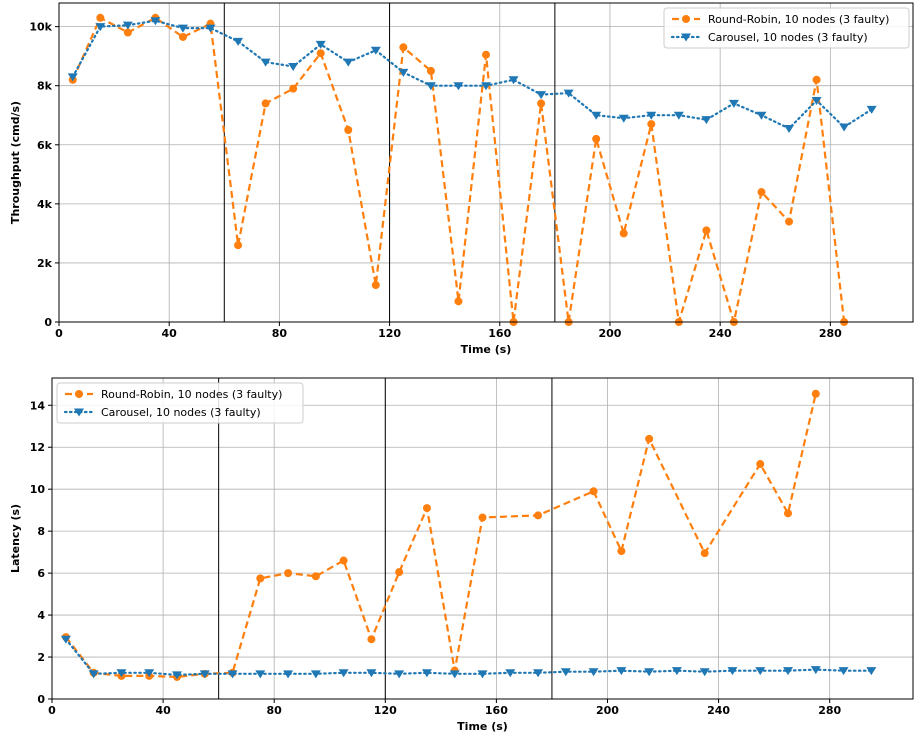 Image resolution: width=915 pixels, height=740 pixels. What do you see at coordinates (191, 394) in the screenshot?
I see `legend-label: Round-Robin, 10 nodes (3 faulty)` at bounding box center [191, 394].